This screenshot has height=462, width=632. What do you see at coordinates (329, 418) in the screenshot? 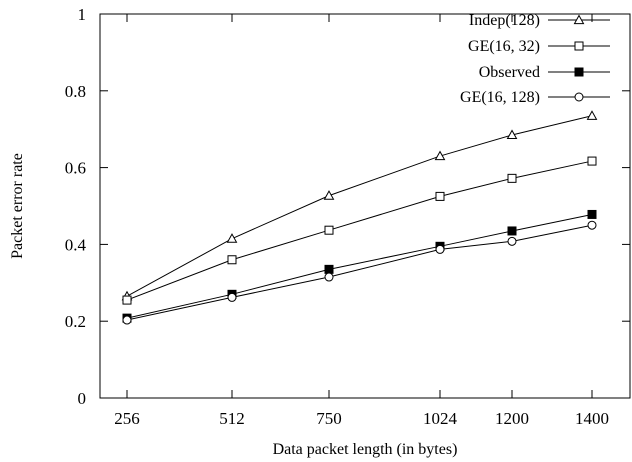
I see `x-tick-label: 750` at bounding box center [329, 418].